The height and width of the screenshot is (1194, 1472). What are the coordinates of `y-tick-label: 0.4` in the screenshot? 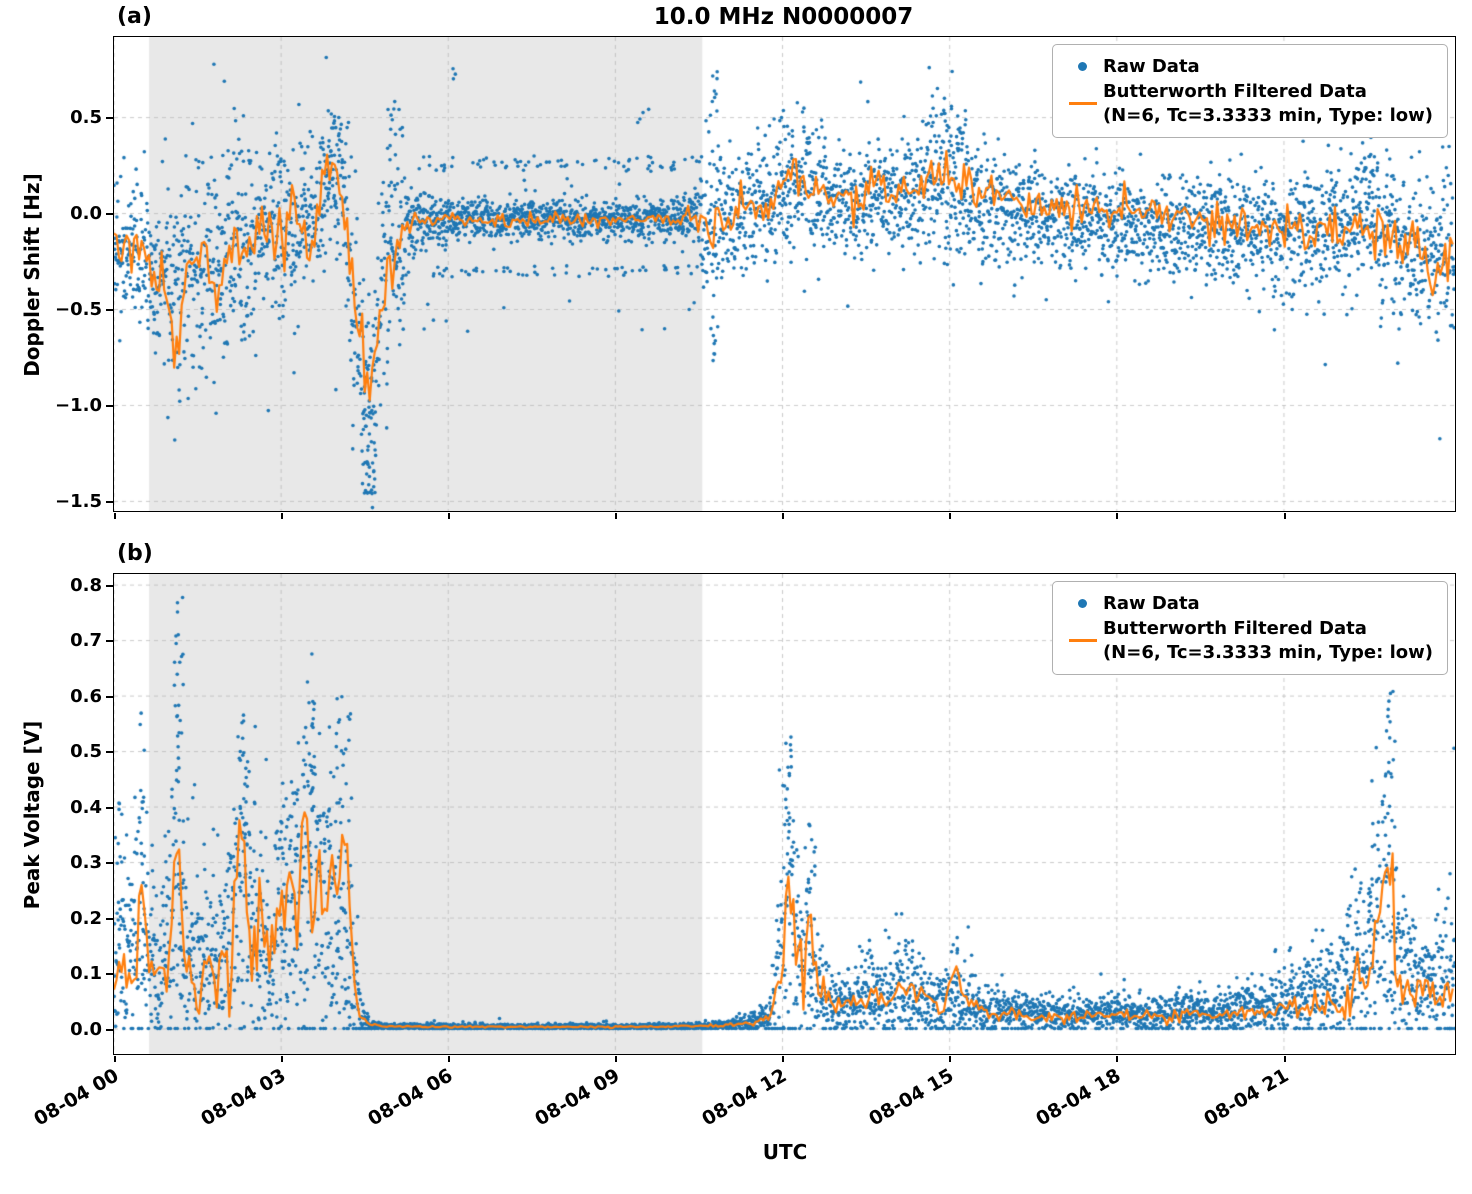 It's located at (86, 807).